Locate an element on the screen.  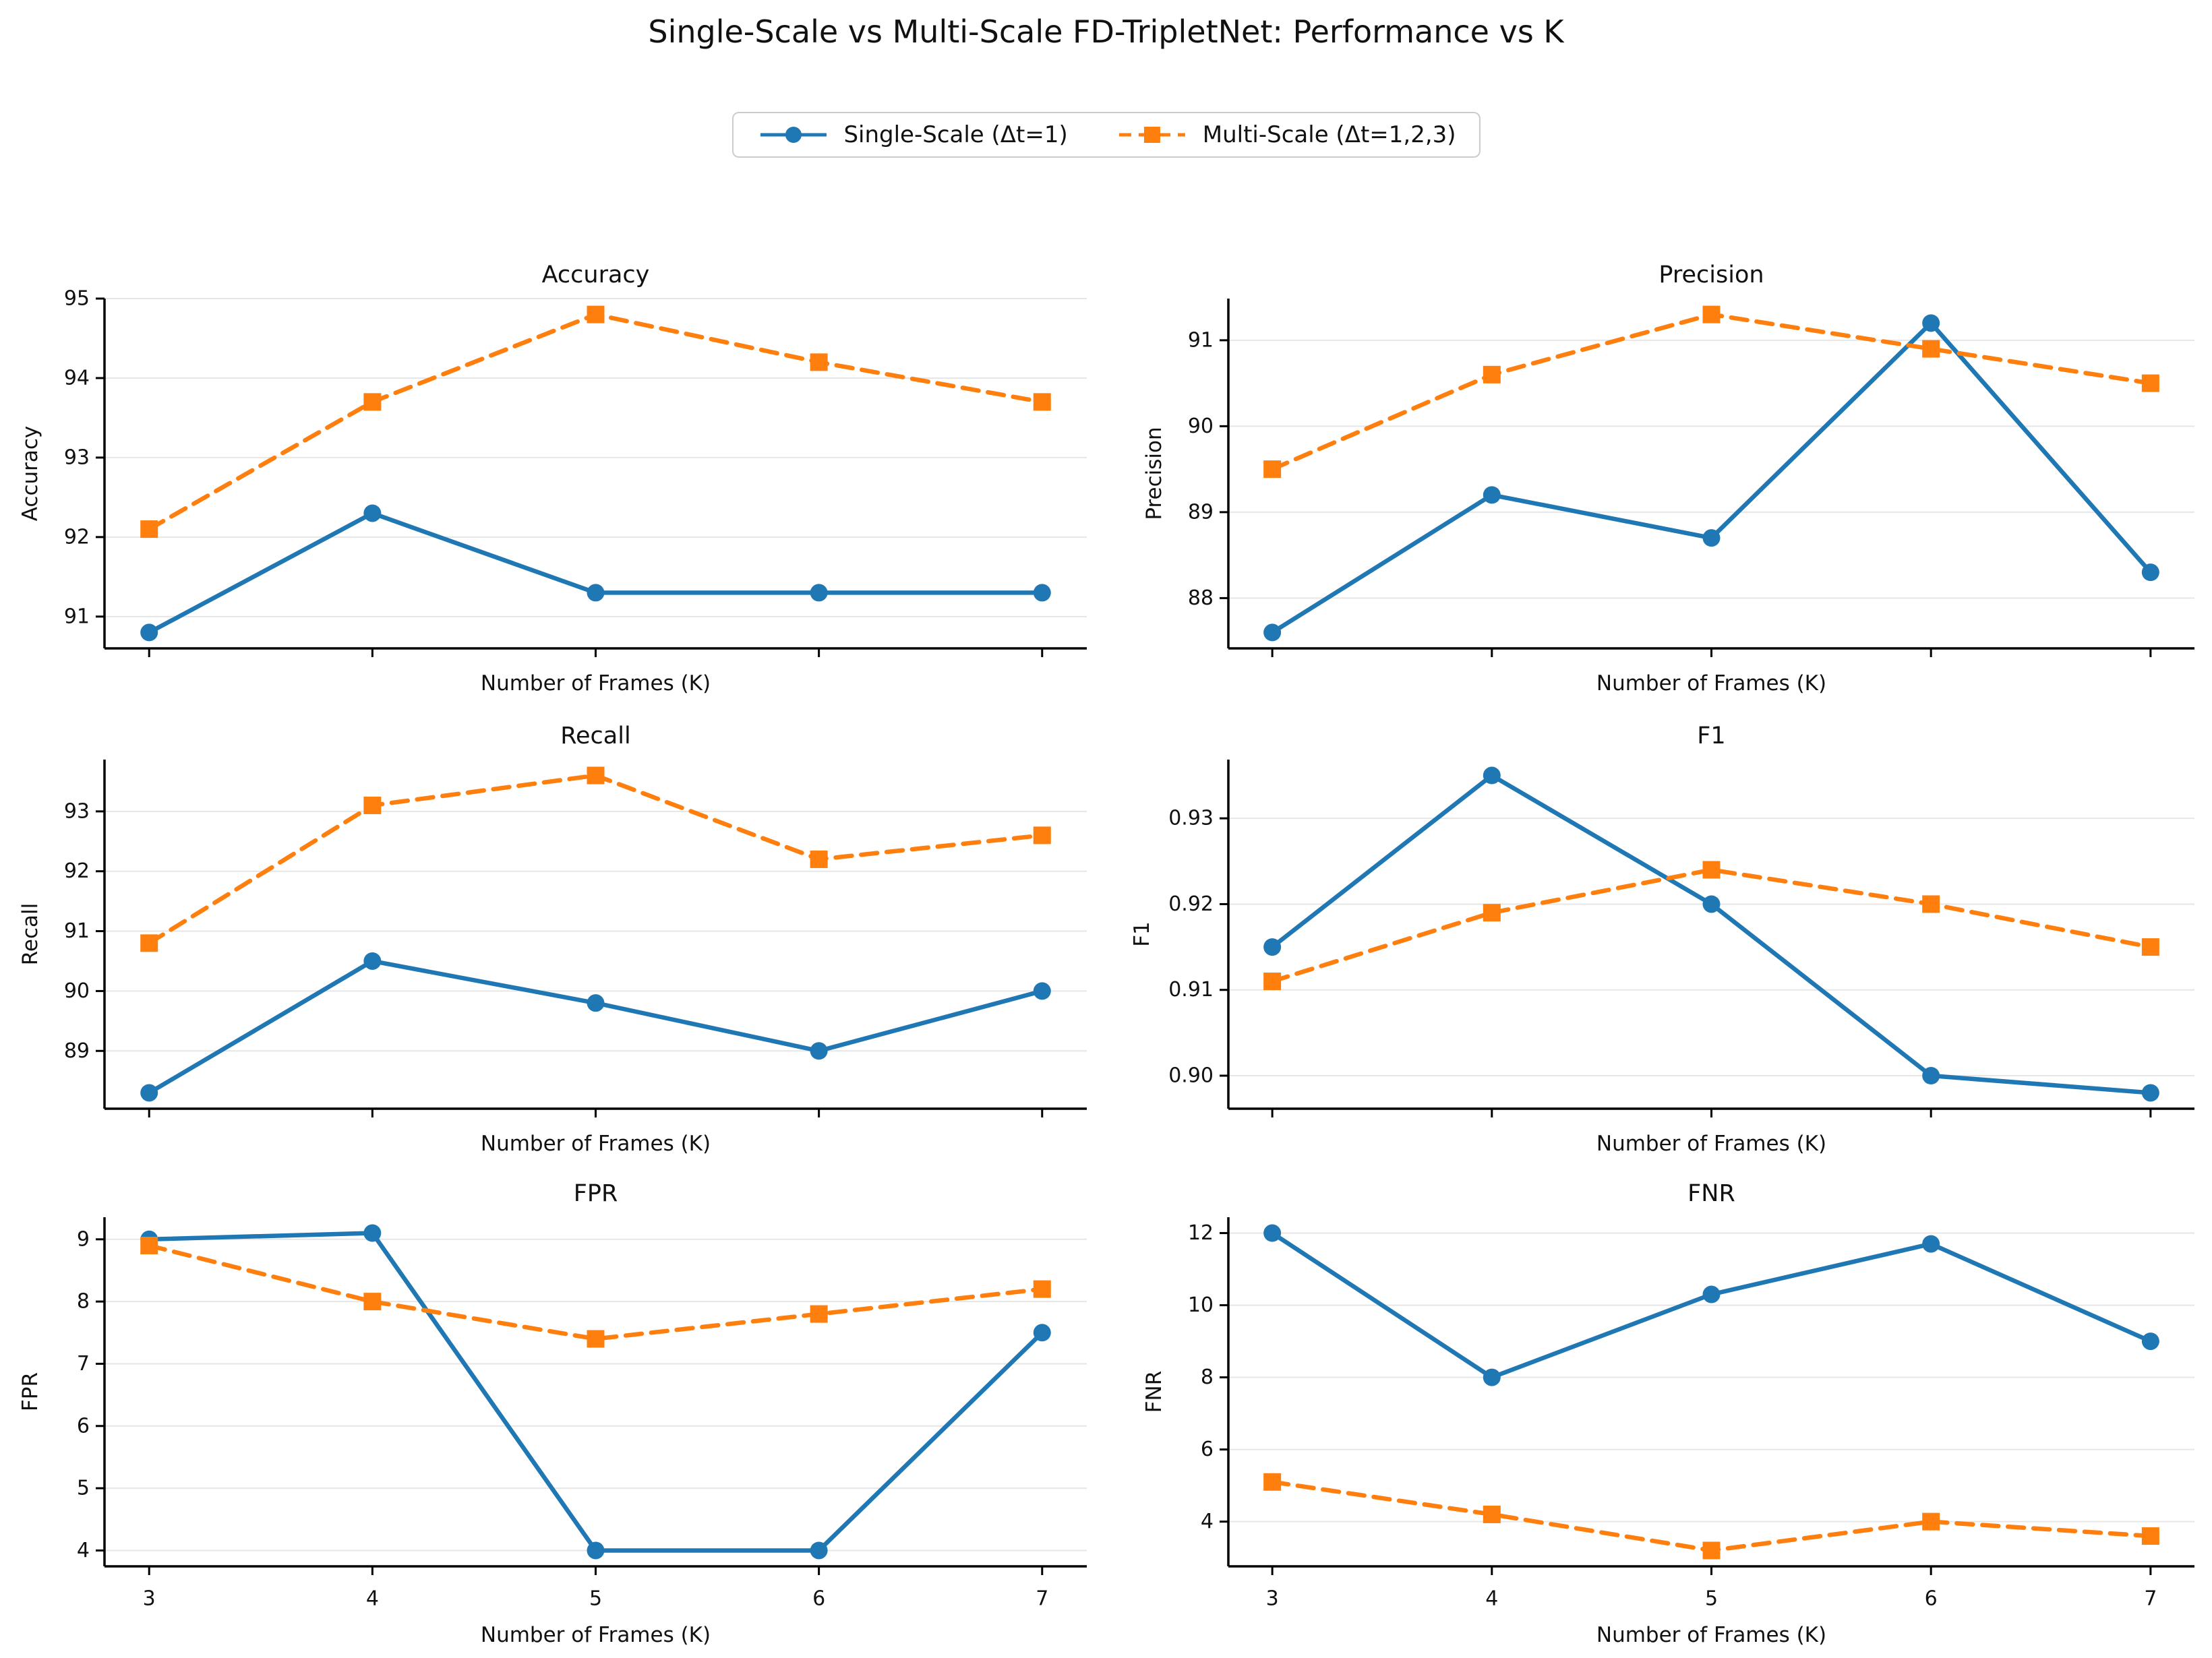
legend-multi-scale-line-marker-icon is located at coordinates (1151, 135).